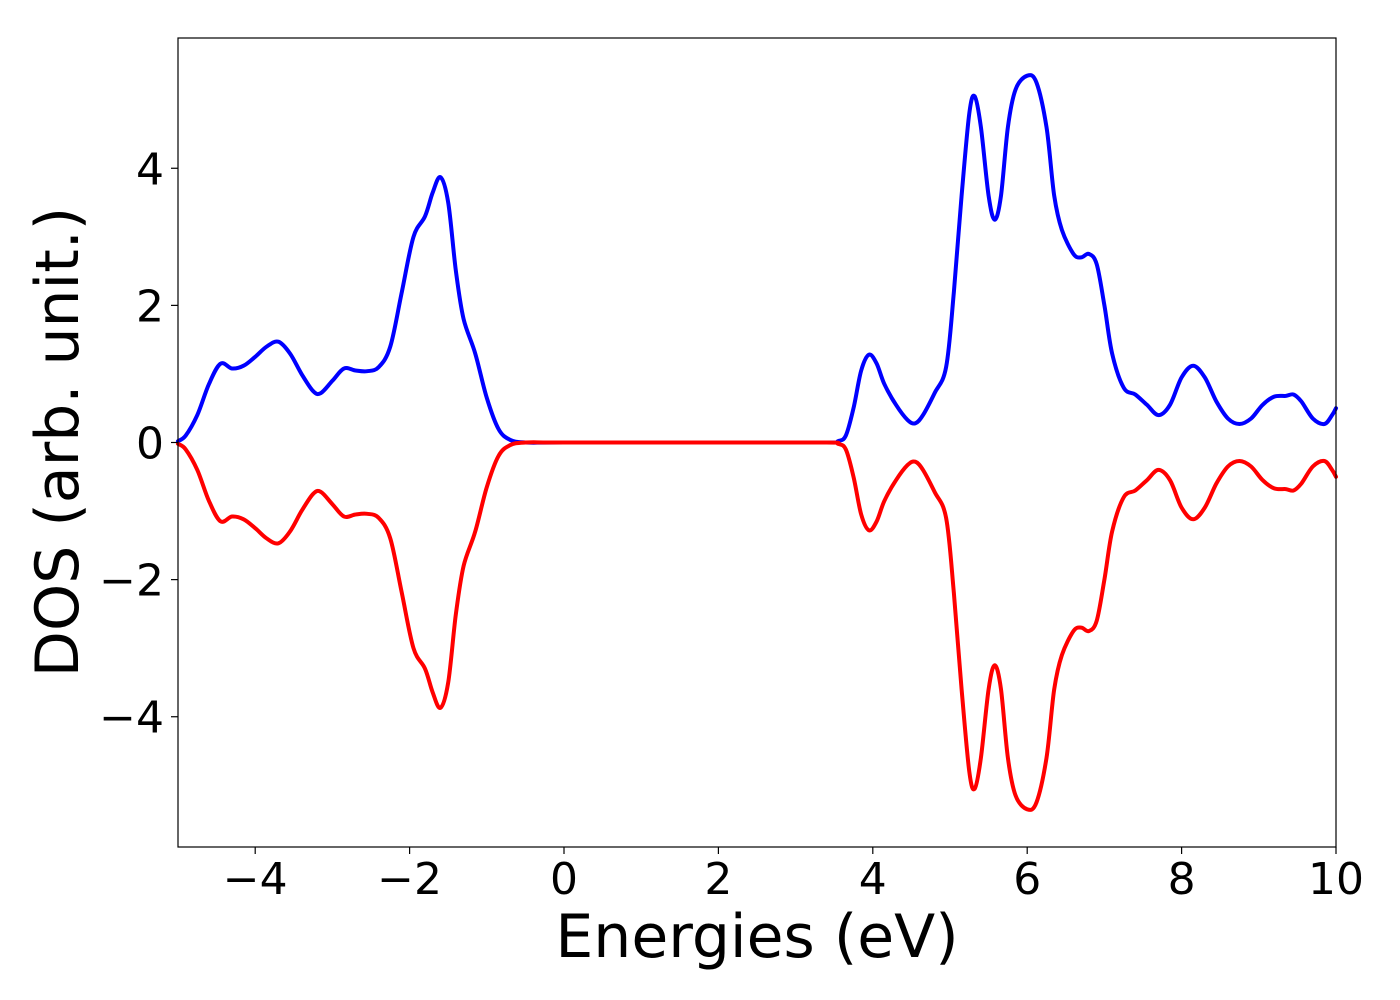 This screenshot has width=1400, height=1000. I want to click on y-axis-label: DOS (arb. unit.), so click(58, 442).